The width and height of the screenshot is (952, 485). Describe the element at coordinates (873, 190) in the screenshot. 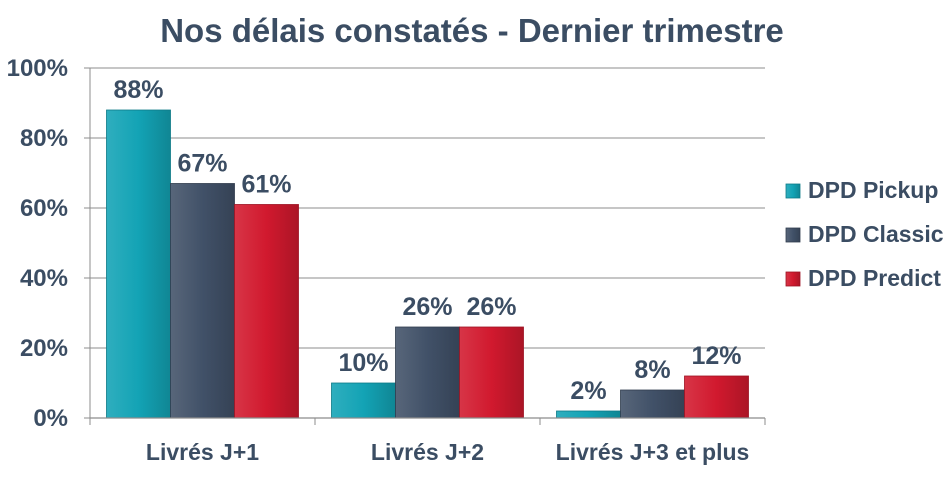

I see `legend-label: DPD Pickup` at that location.